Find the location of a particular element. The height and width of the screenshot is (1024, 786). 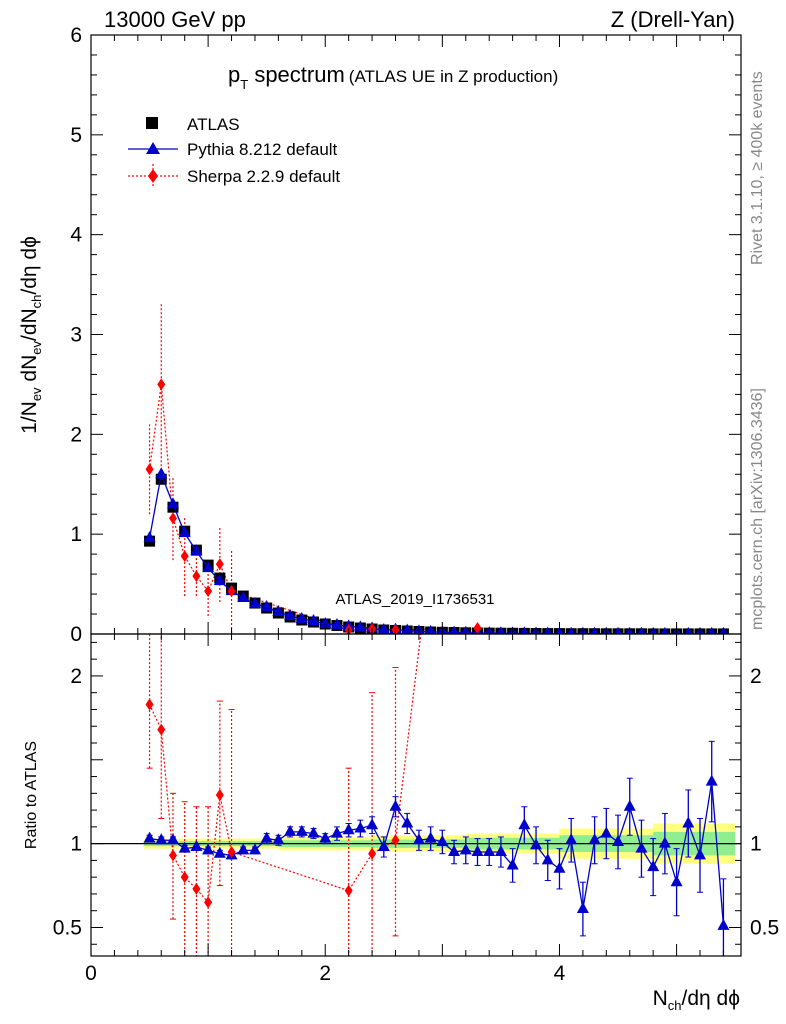

xlabel-sub: ch is located at coordinates (675, 1005).